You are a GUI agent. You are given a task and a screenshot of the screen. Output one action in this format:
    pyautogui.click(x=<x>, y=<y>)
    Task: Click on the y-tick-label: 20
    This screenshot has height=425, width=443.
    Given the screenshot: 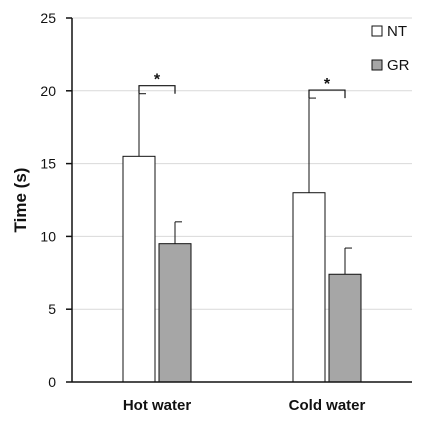 What is the action you would take?
    pyautogui.click(x=48, y=91)
    